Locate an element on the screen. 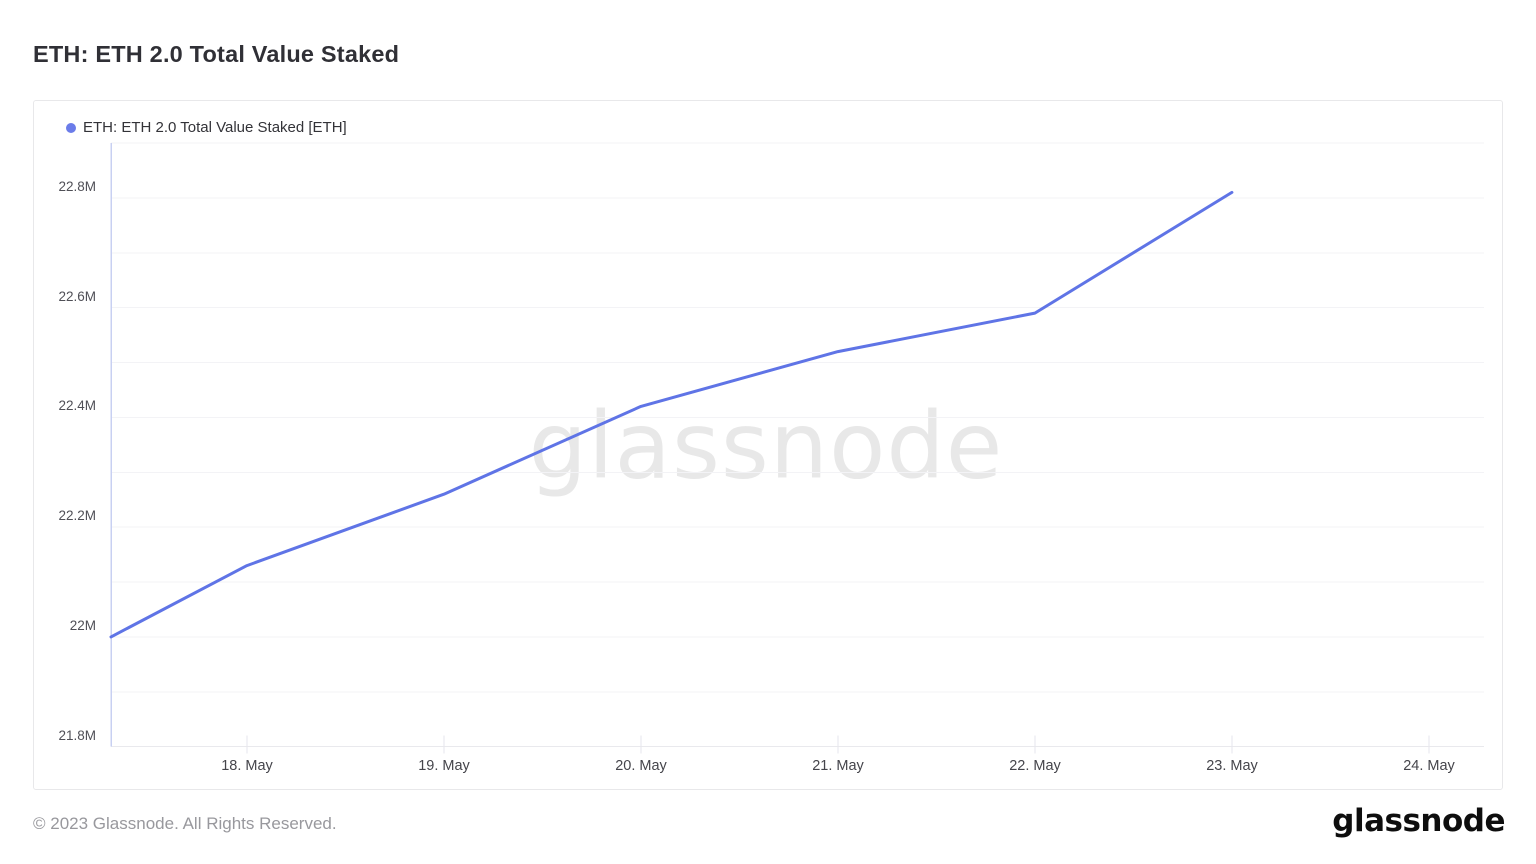 The width and height of the screenshot is (1536, 864). x-axis-tick-label: 23. May is located at coordinates (1232, 766).